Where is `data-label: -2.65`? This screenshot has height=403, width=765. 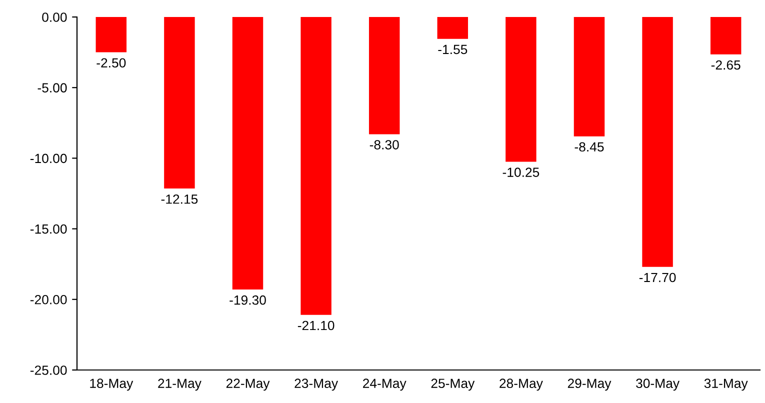
data-label: -2.65 is located at coordinates (725, 65).